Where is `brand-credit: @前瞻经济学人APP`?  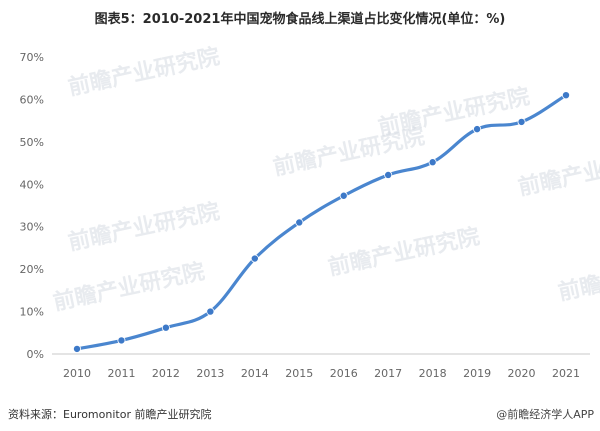
brand-credit: @前瞻经济学人APP is located at coordinates (545, 414).